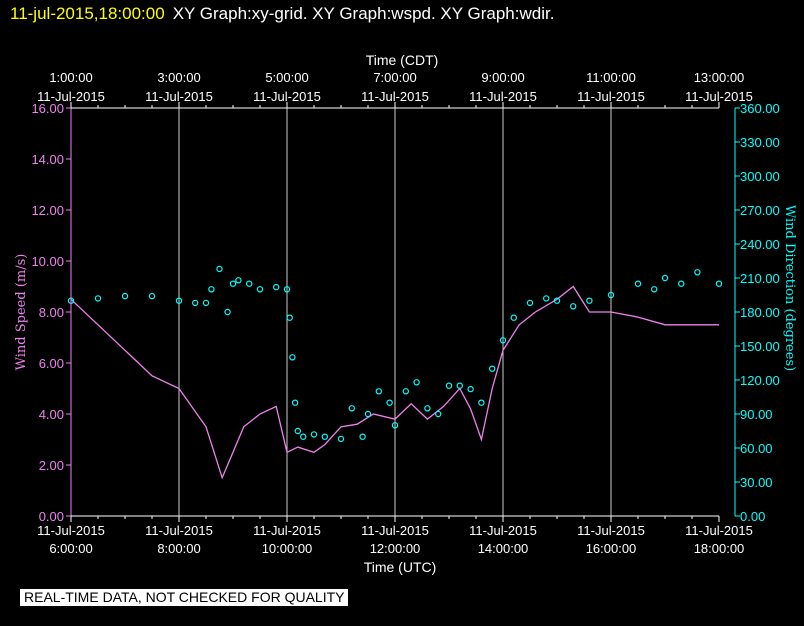 The image size is (804, 626). What do you see at coordinates (611, 548) in the screenshot?
I see `x-bottom-tick-time: 16:00:00` at bounding box center [611, 548].